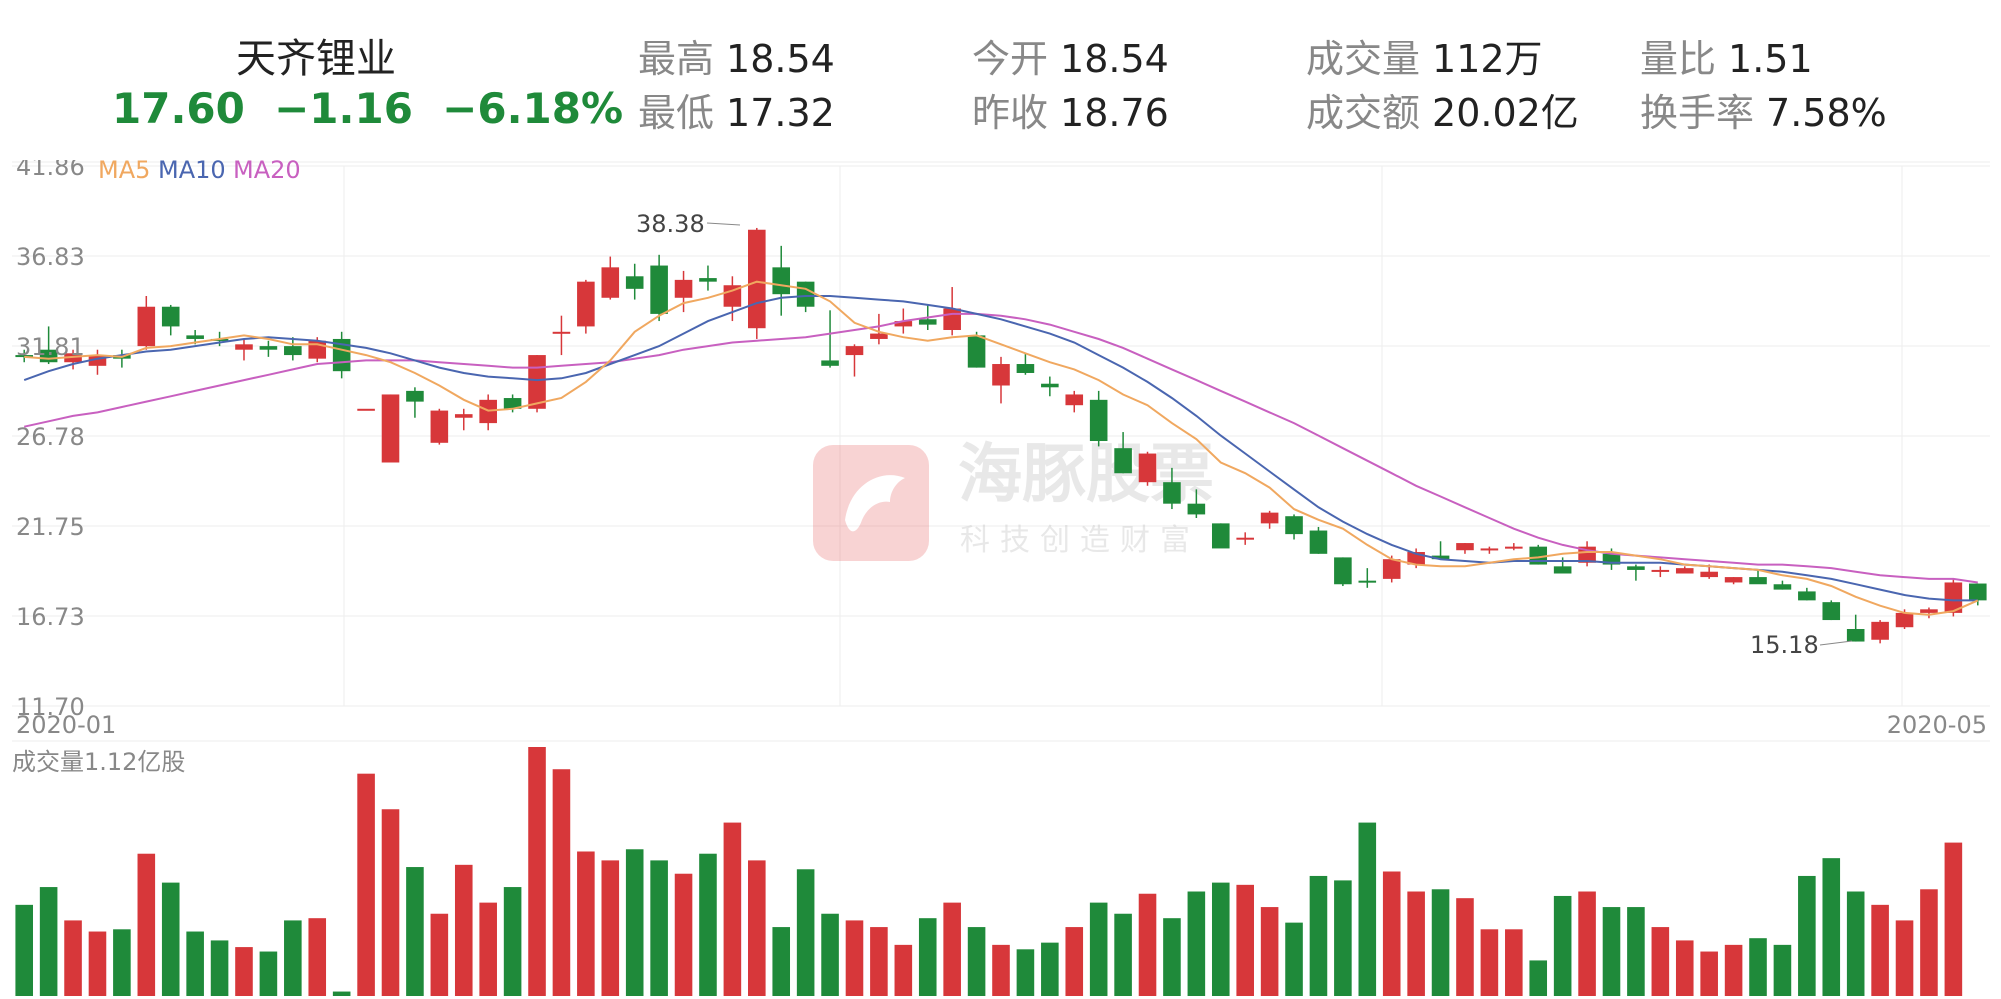  I want to click on y-tick-label: 31.81, so click(50, 347).